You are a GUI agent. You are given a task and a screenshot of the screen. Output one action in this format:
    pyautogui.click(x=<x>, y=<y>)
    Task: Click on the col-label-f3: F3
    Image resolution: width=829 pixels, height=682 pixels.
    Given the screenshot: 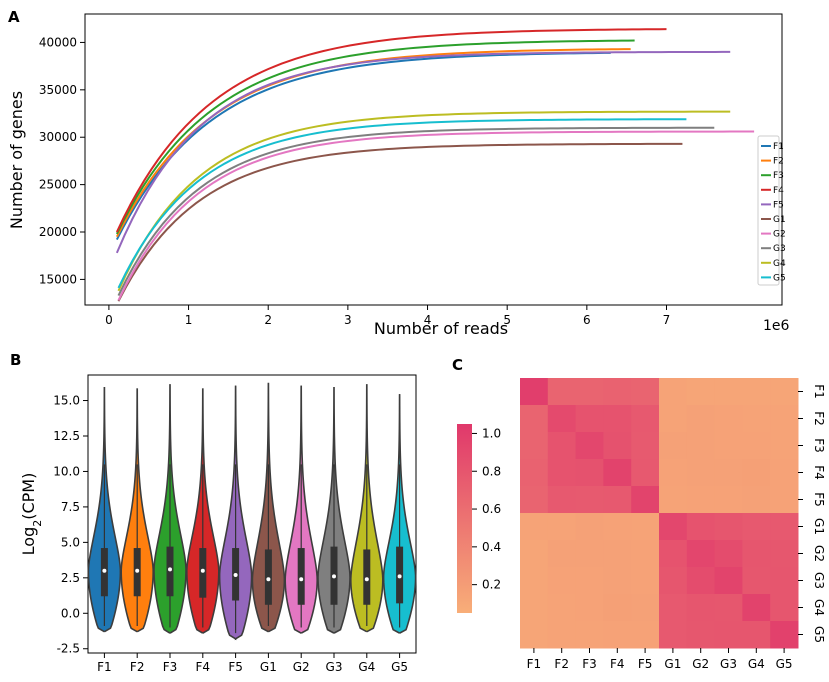 What is the action you would take?
    pyautogui.click(x=589, y=664)
    